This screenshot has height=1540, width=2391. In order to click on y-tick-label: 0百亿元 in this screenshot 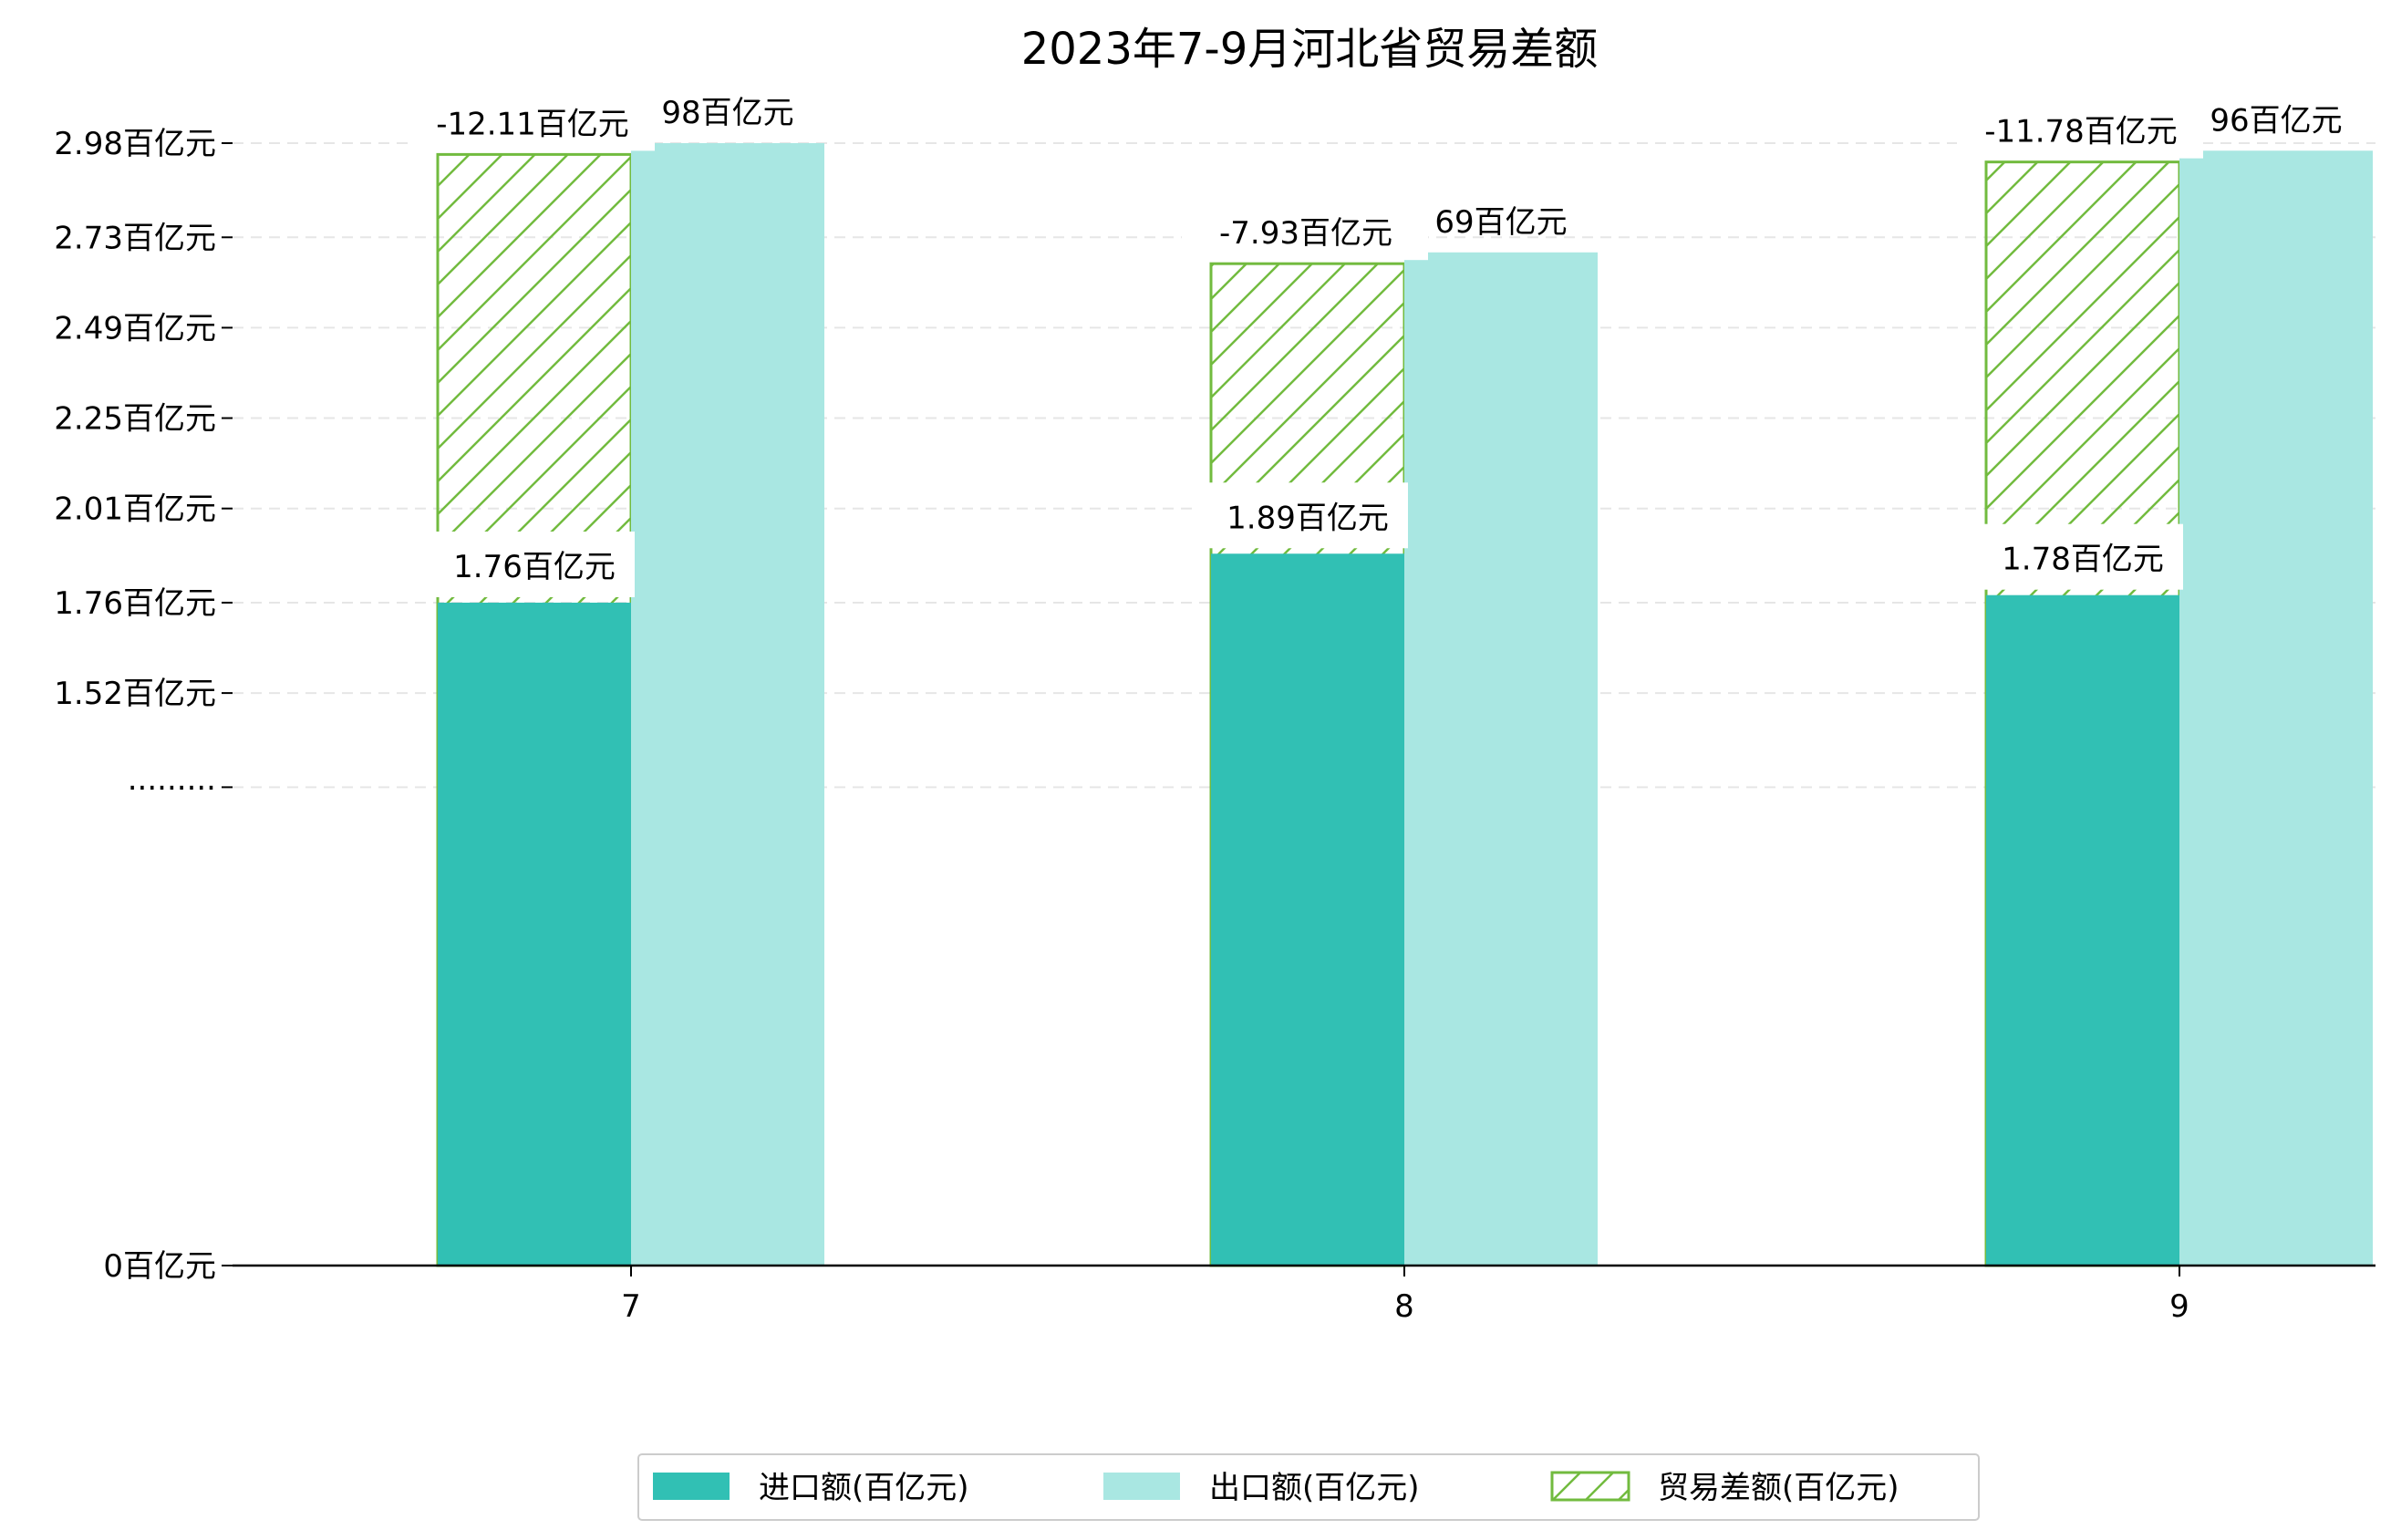, I will do `click(160, 1266)`.